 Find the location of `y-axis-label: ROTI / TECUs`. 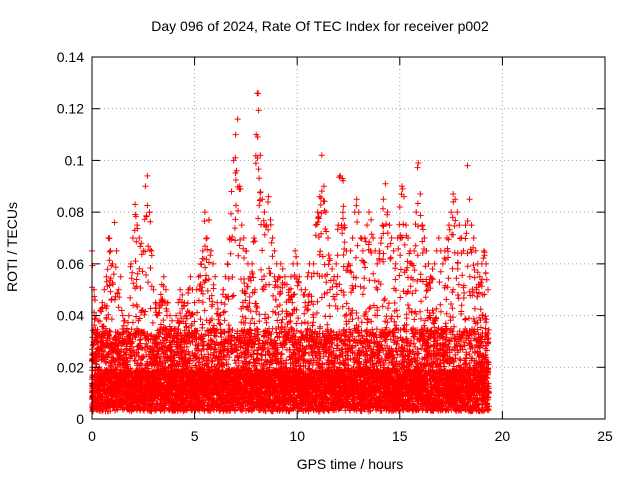

y-axis-label: ROTI / TECUs is located at coordinates (12, 247).